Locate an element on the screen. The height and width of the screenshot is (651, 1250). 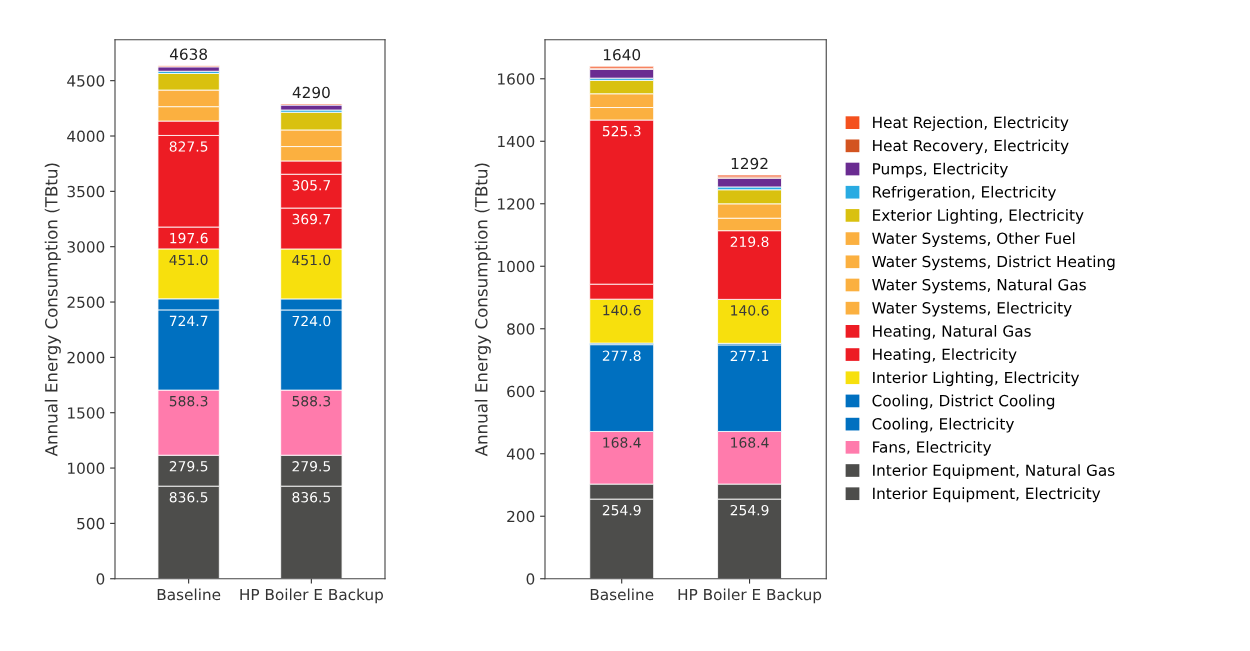
y-tick-label: 1600 is located at coordinates (516, 79).